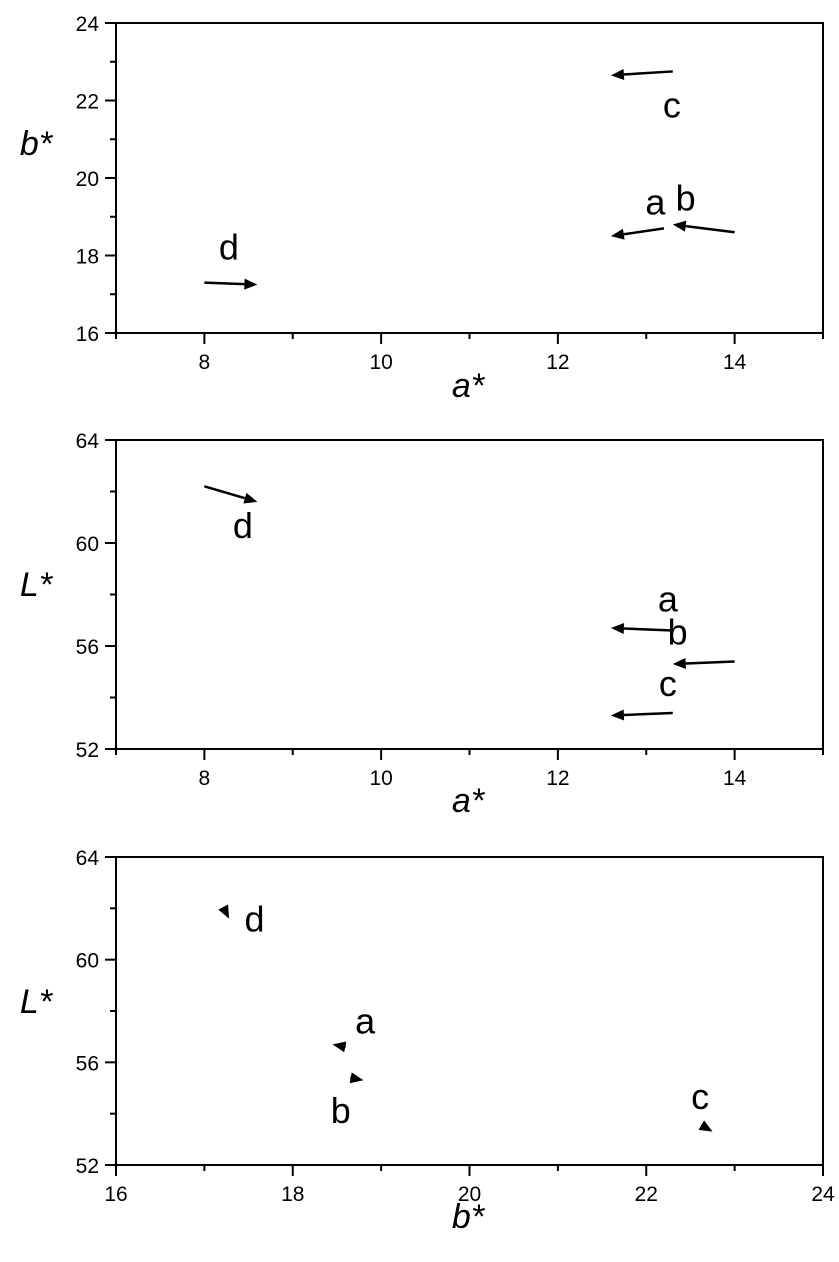 This screenshot has width=839, height=1262. What do you see at coordinates (37, 144) in the screenshot?
I see `y-axis-title: b*` at bounding box center [37, 144].